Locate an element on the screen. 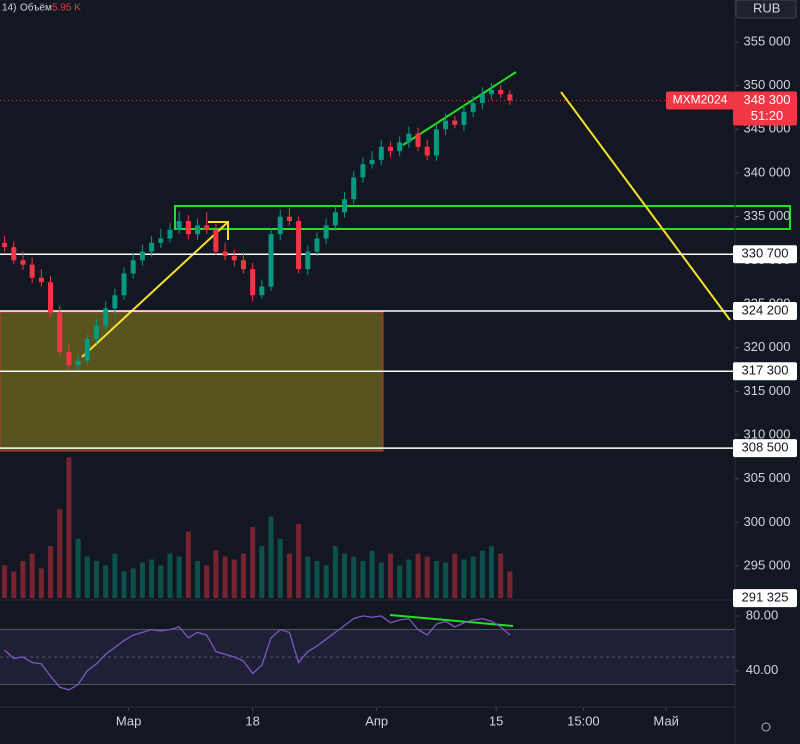  x-tick-label: 15:00 is located at coordinates (583, 720).